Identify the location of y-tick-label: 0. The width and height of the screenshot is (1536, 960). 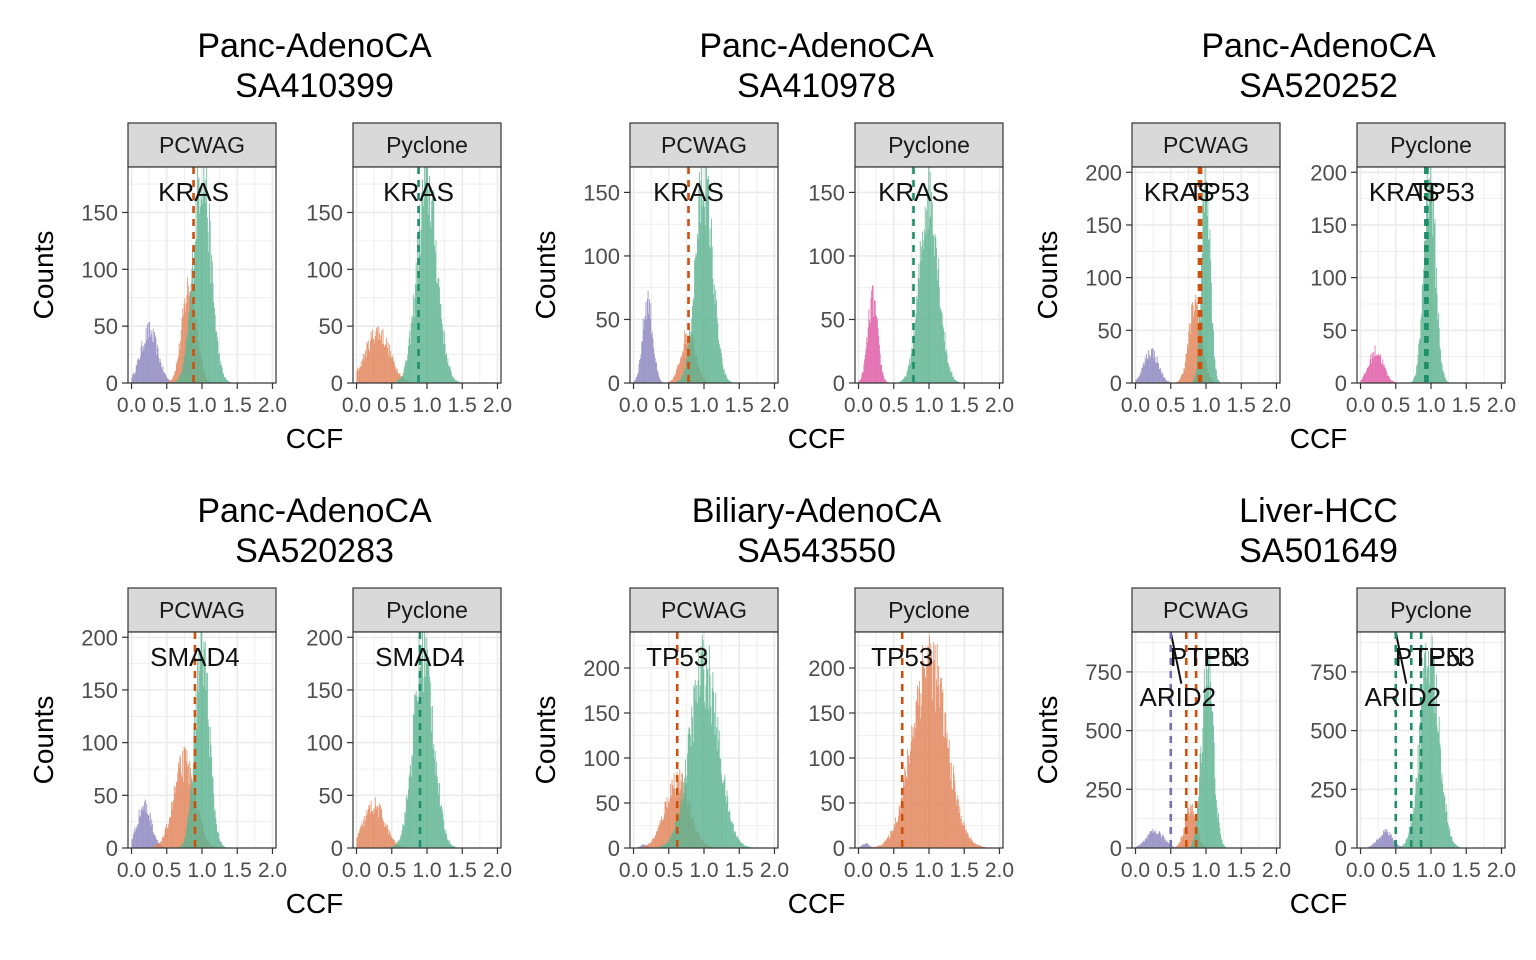
(839, 848).